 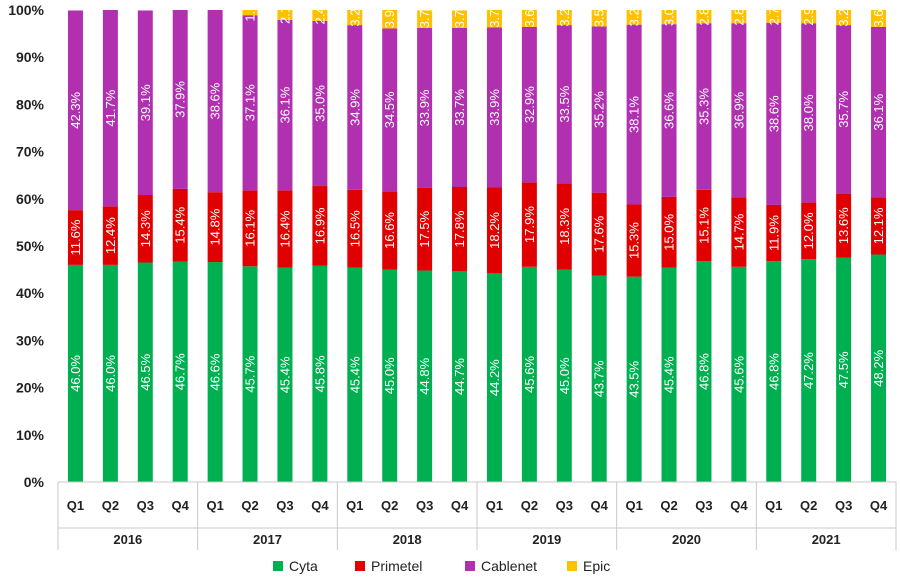 I want to click on data-label: 33.7%, so click(x=459, y=107).